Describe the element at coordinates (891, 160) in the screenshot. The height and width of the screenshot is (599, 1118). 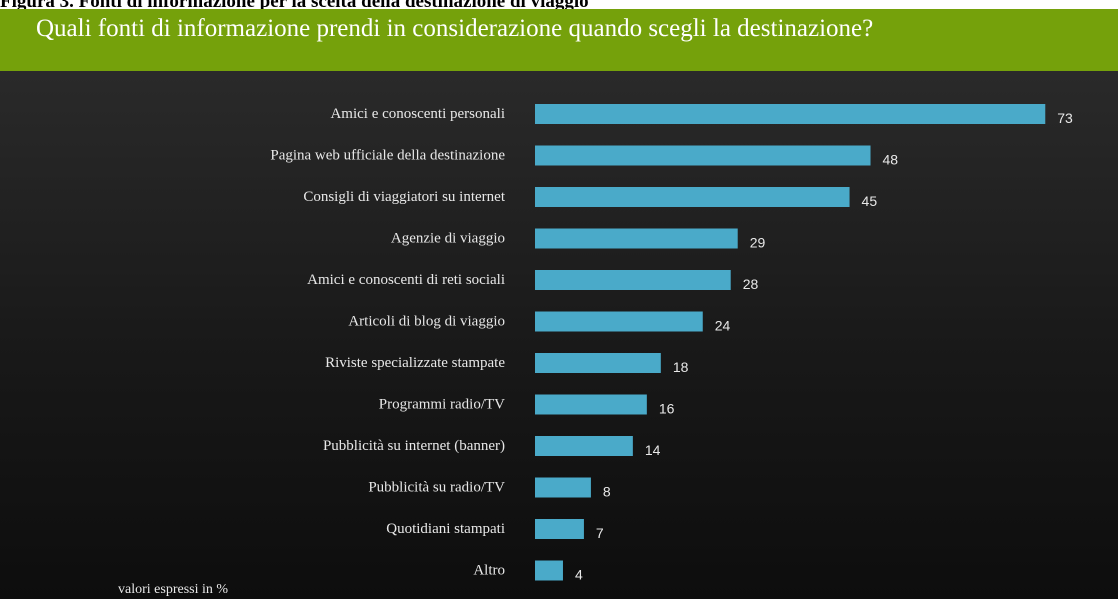
I see `value-label-row-2: 48` at that location.